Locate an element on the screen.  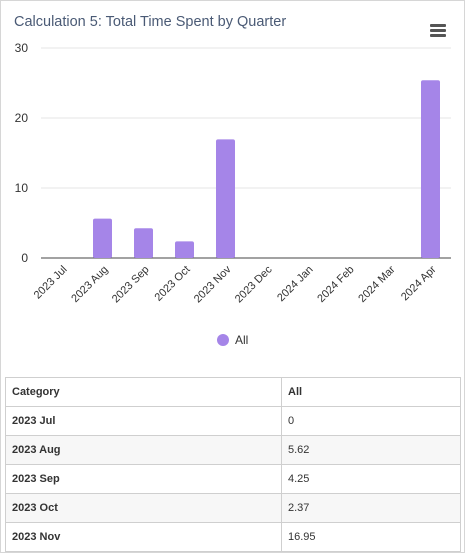
row-category: 2023 Oct is located at coordinates (143, 508).